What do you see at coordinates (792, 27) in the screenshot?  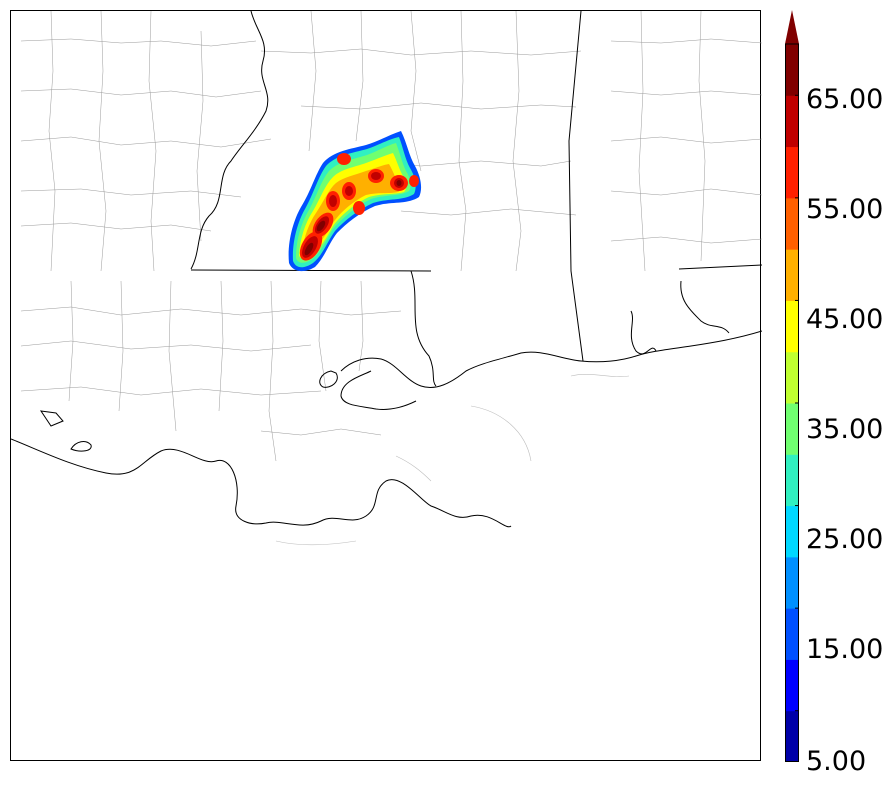 I see `colorbar-extend-arrow` at bounding box center [792, 27].